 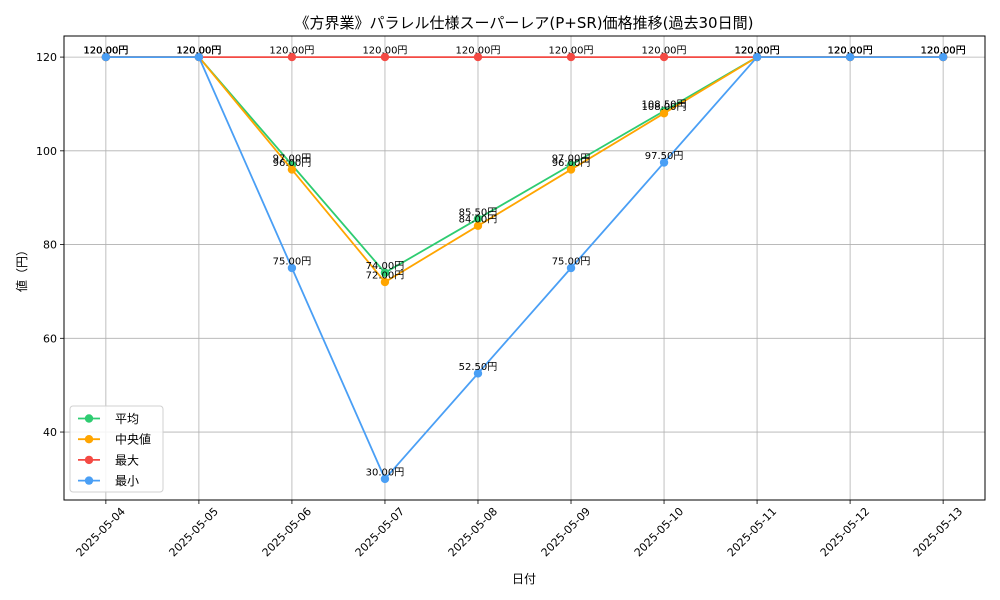 What do you see at coordinates (385, 472) in the screenshot?
I see `minimum-data-label: 30.00円` at bounding box center [385, 472].